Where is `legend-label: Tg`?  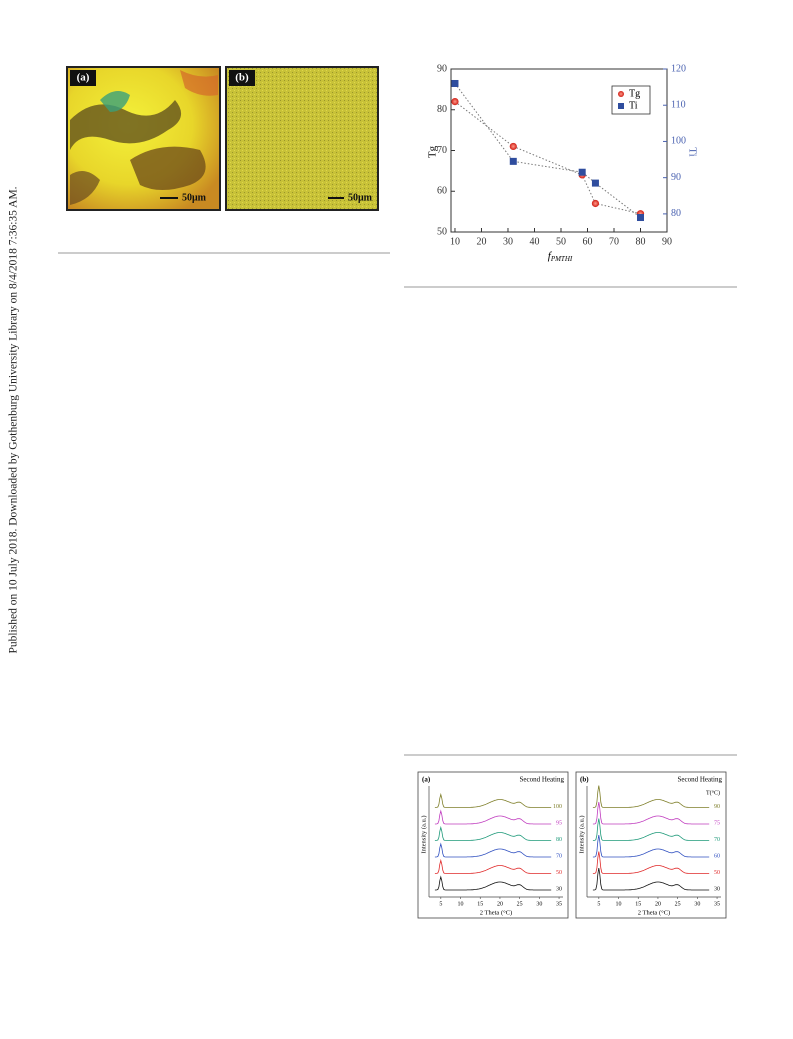
legend-label: Tg is located at coordinates (634, 93).